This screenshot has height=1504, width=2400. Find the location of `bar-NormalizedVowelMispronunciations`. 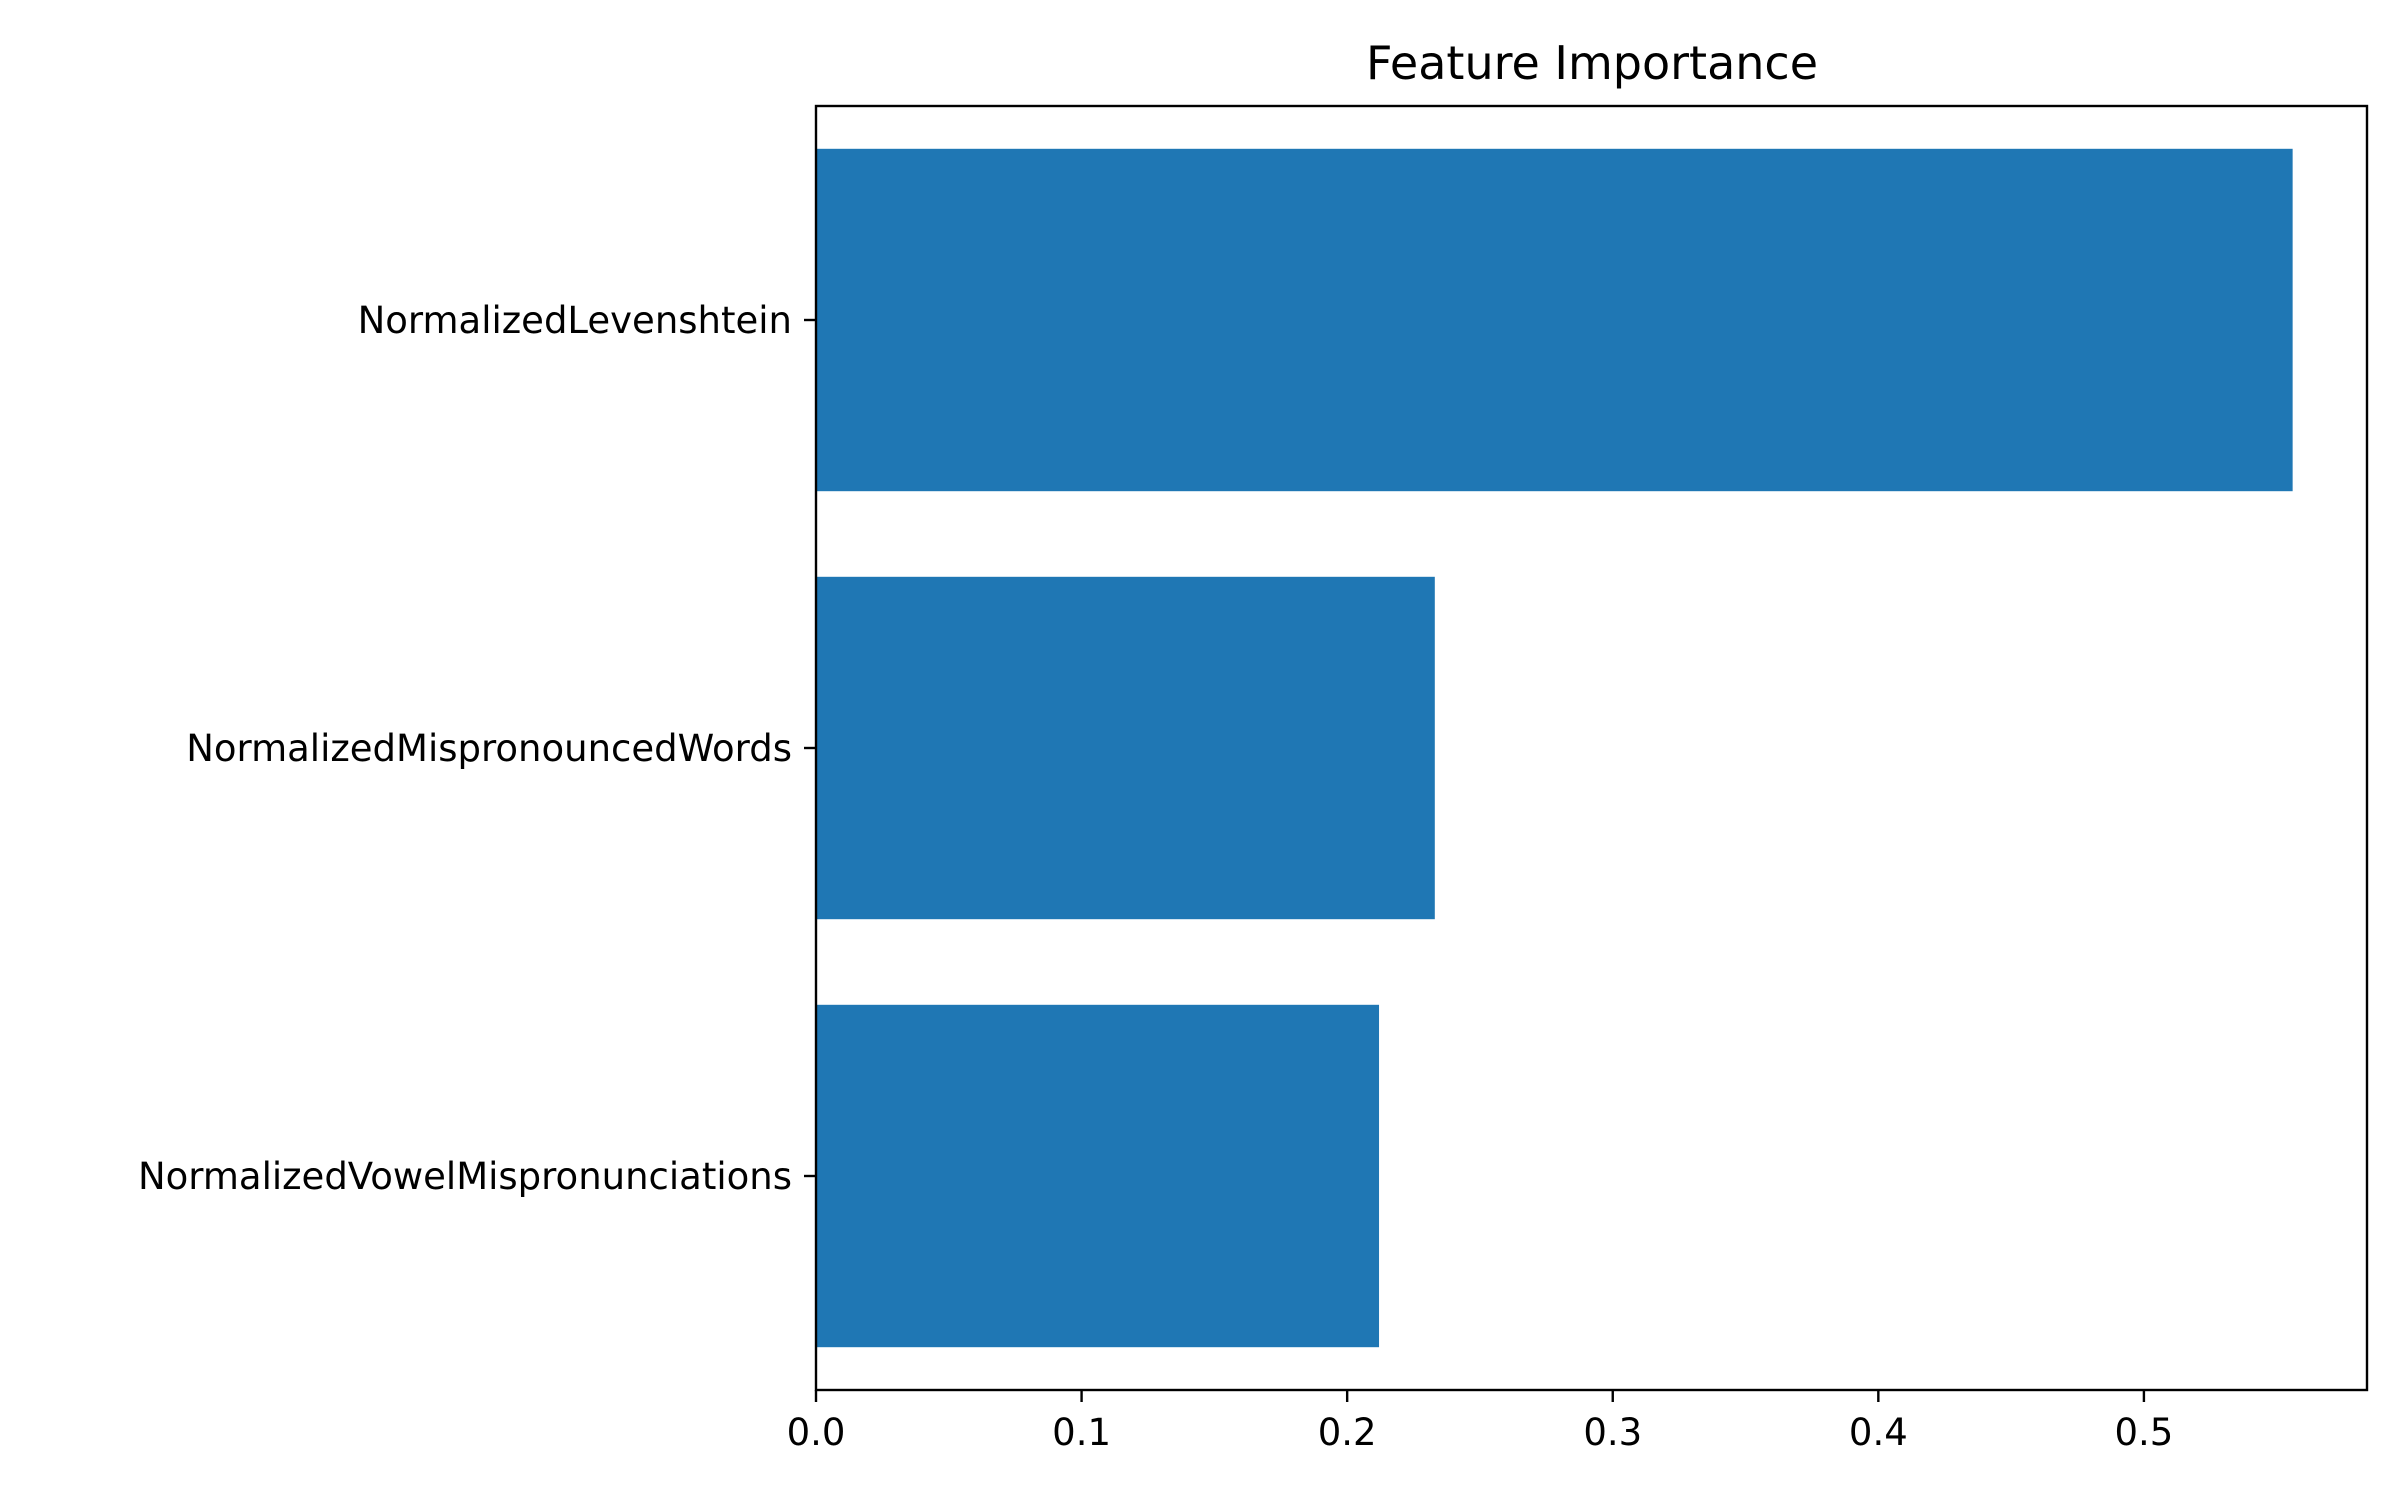

bar-NormalizedVowelMispronunciations is located at coordinates (1098, 1176).